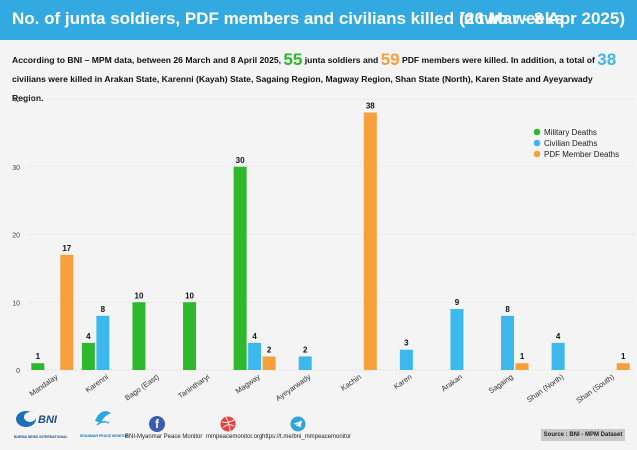 Image resolution: width=637 pixels, height=450 pixels. I want to click on data-label: 3, so click(406, 343).